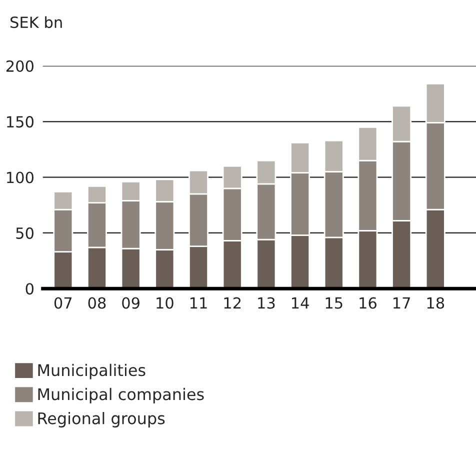 This screenshot has height=464, width=476. What do you see at coordinates (30, 289) in the screenshot?
I see `y-tick-label: 0` at bounding box center [30, 289].